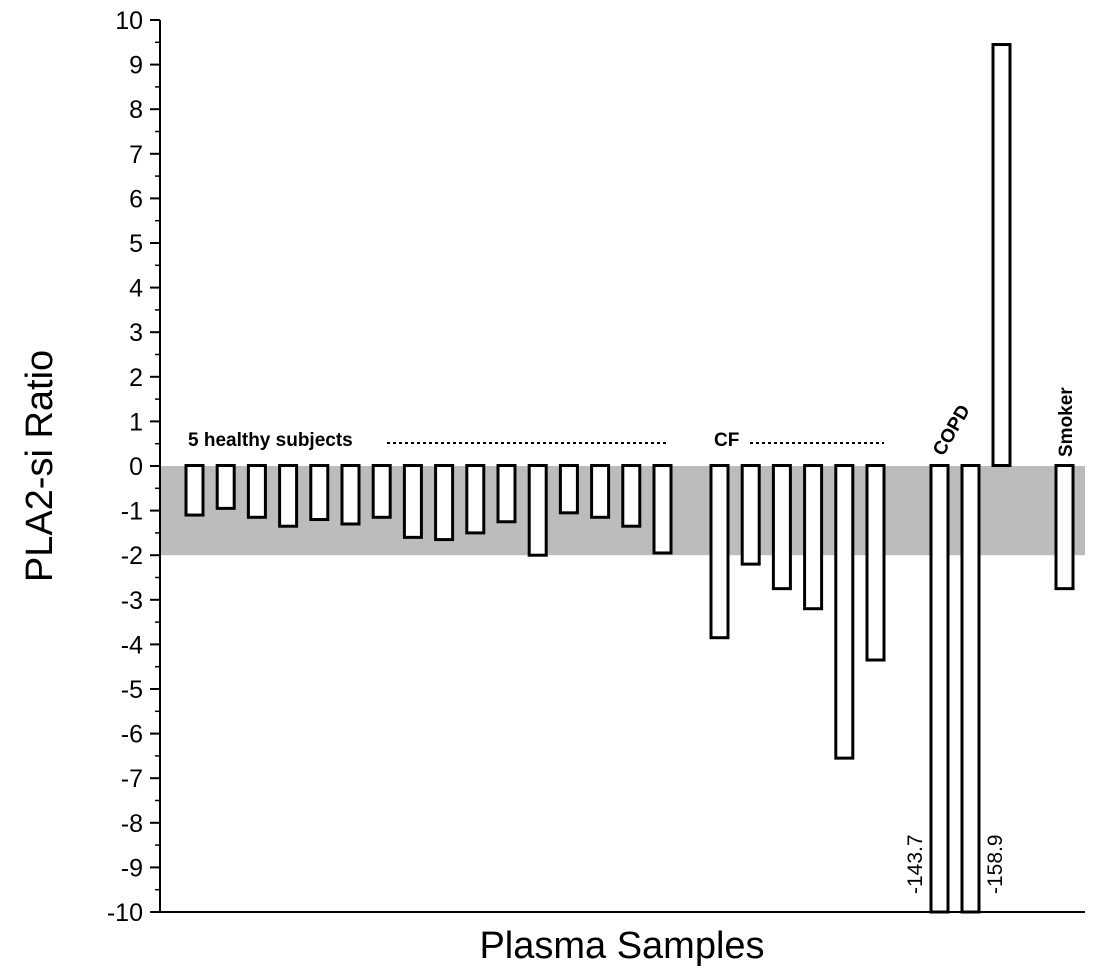  What do you see at coordinates (132, 601) in the screenshot?
I see `y-tick-label: -3` at bounding box center [132, 601].